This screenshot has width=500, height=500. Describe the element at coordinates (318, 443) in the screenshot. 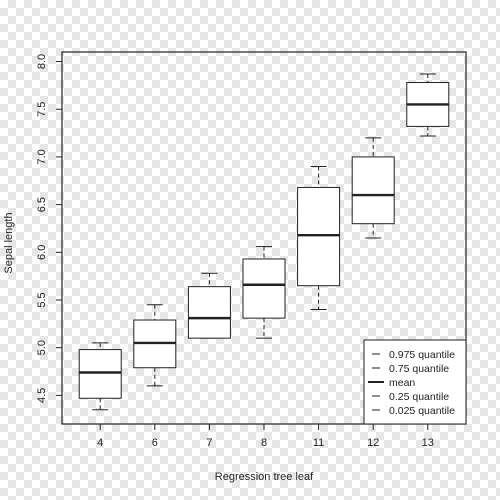

I see `x-tick-label: 11` at that location.